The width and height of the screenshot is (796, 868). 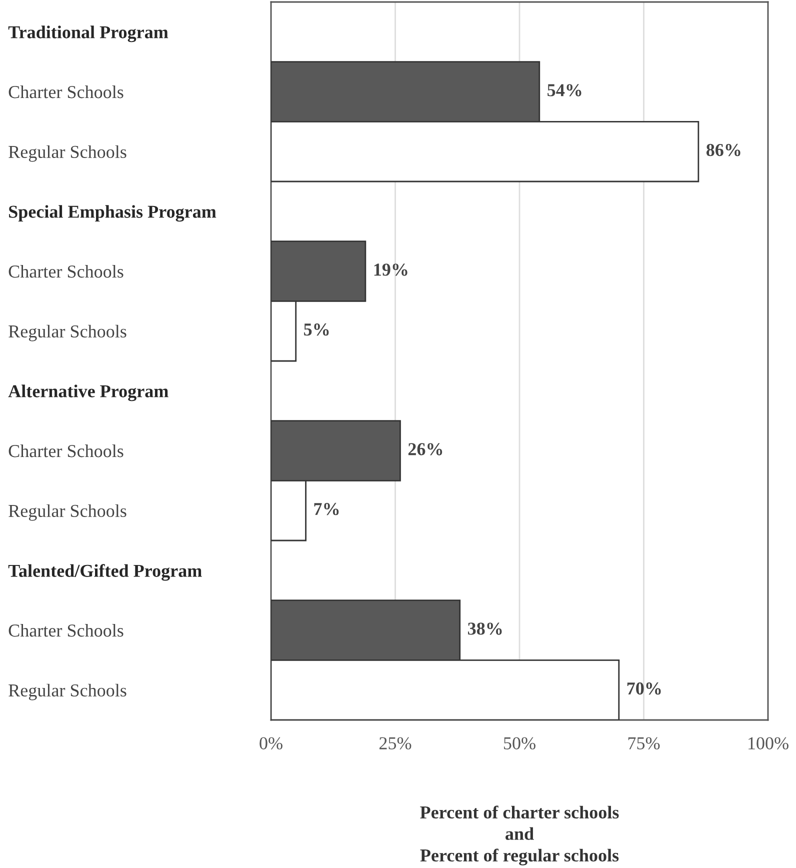 What do you see at coordinates (425, 449) in the screenshot?
I see `data-label: 26%` at bounding box center [425, 449].